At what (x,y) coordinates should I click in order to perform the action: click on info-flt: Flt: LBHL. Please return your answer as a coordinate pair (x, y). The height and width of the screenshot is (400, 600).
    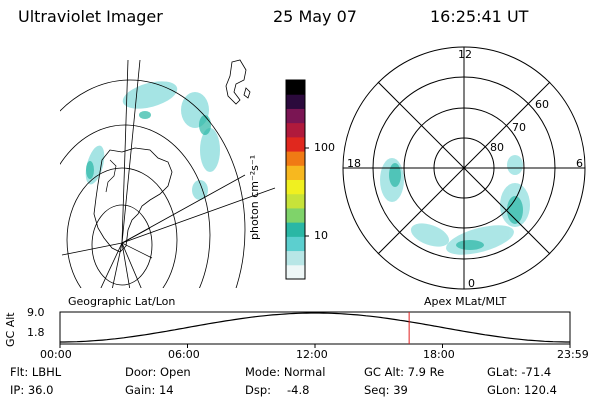
    Looking at the image, I should click on (36, 372).